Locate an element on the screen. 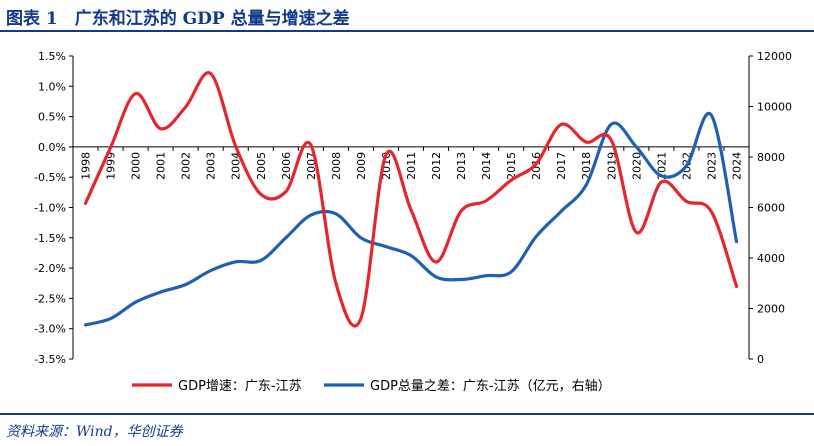 This screenshot has width=814, height=446. x-tick-label: 2024 is located at coordinates (736, 166).